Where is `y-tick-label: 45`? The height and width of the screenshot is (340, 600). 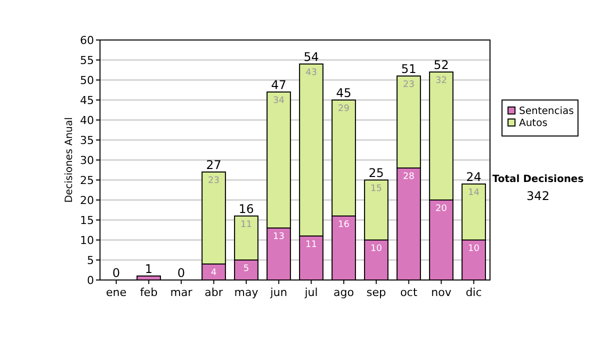 y-tick-label: 45 is located at coordinates (87, 100).